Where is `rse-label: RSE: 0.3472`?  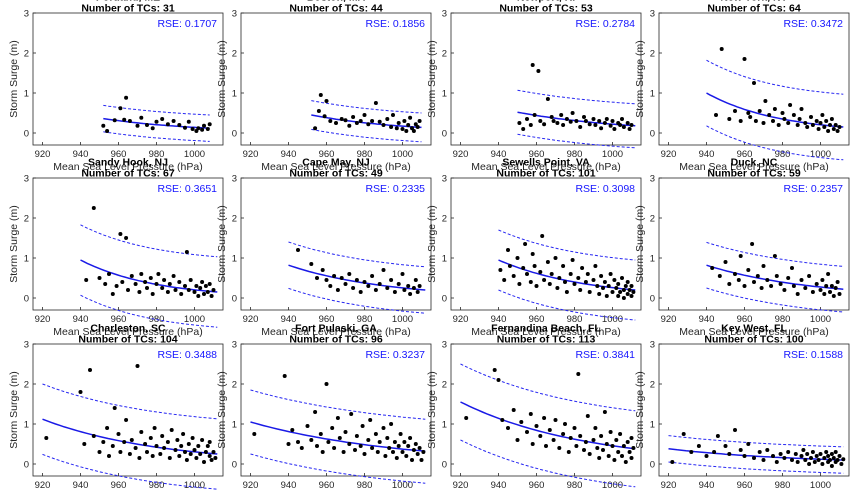
rse-label: RSE: 0.3472 is located at coordinates (813, 24).